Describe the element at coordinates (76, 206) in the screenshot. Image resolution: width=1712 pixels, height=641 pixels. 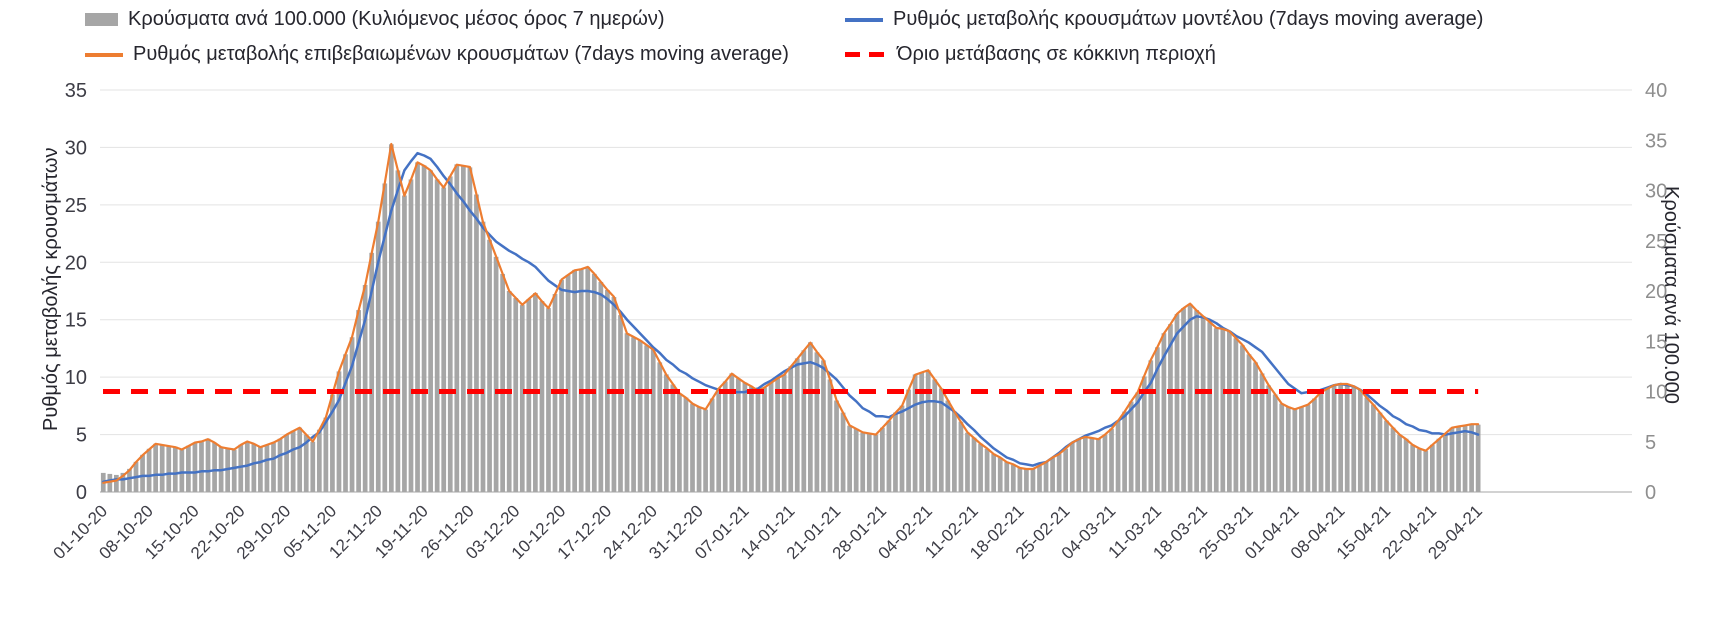
I see `y-left-tick-label: 25` at that location.